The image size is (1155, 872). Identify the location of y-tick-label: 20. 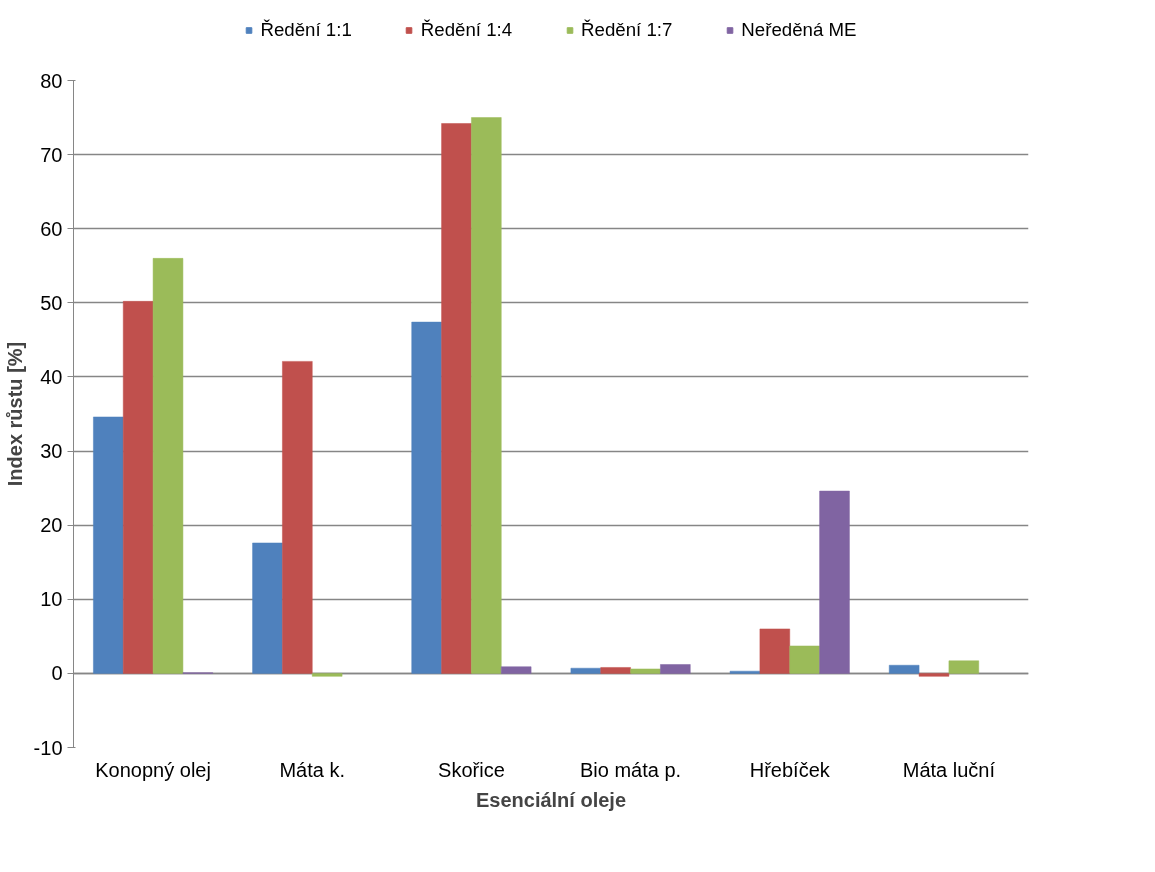
(51, 525).